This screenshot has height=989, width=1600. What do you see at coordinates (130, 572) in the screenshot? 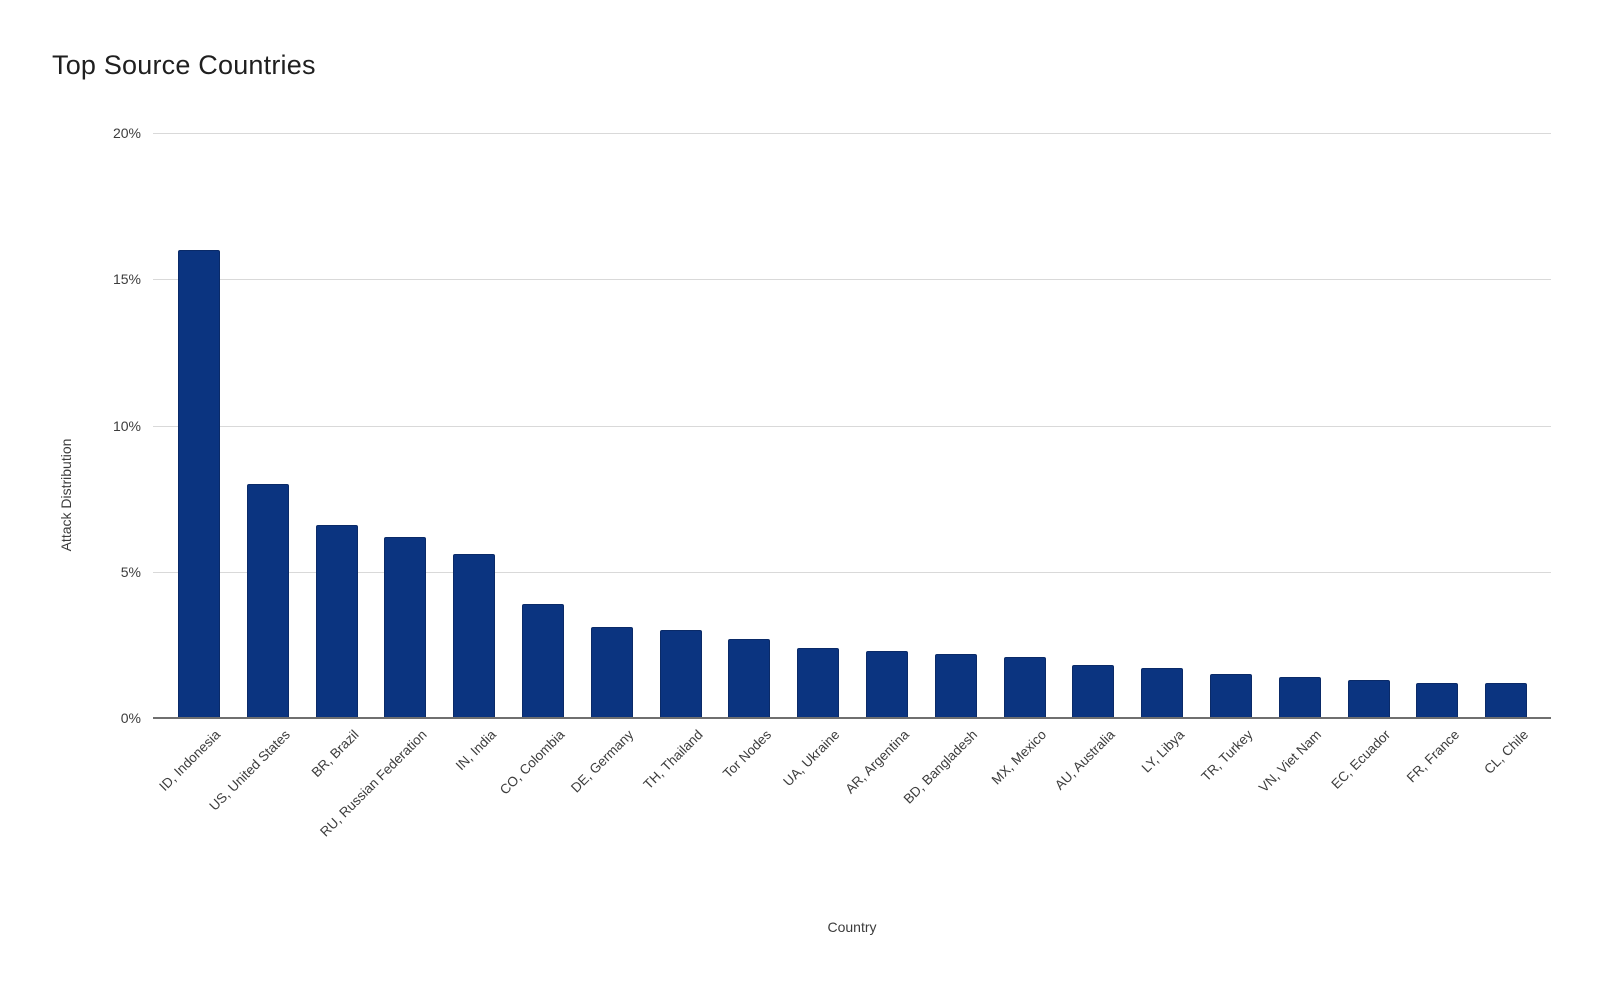
I see `y-tick-label-5: 5%` at bounding box center [130, 572].